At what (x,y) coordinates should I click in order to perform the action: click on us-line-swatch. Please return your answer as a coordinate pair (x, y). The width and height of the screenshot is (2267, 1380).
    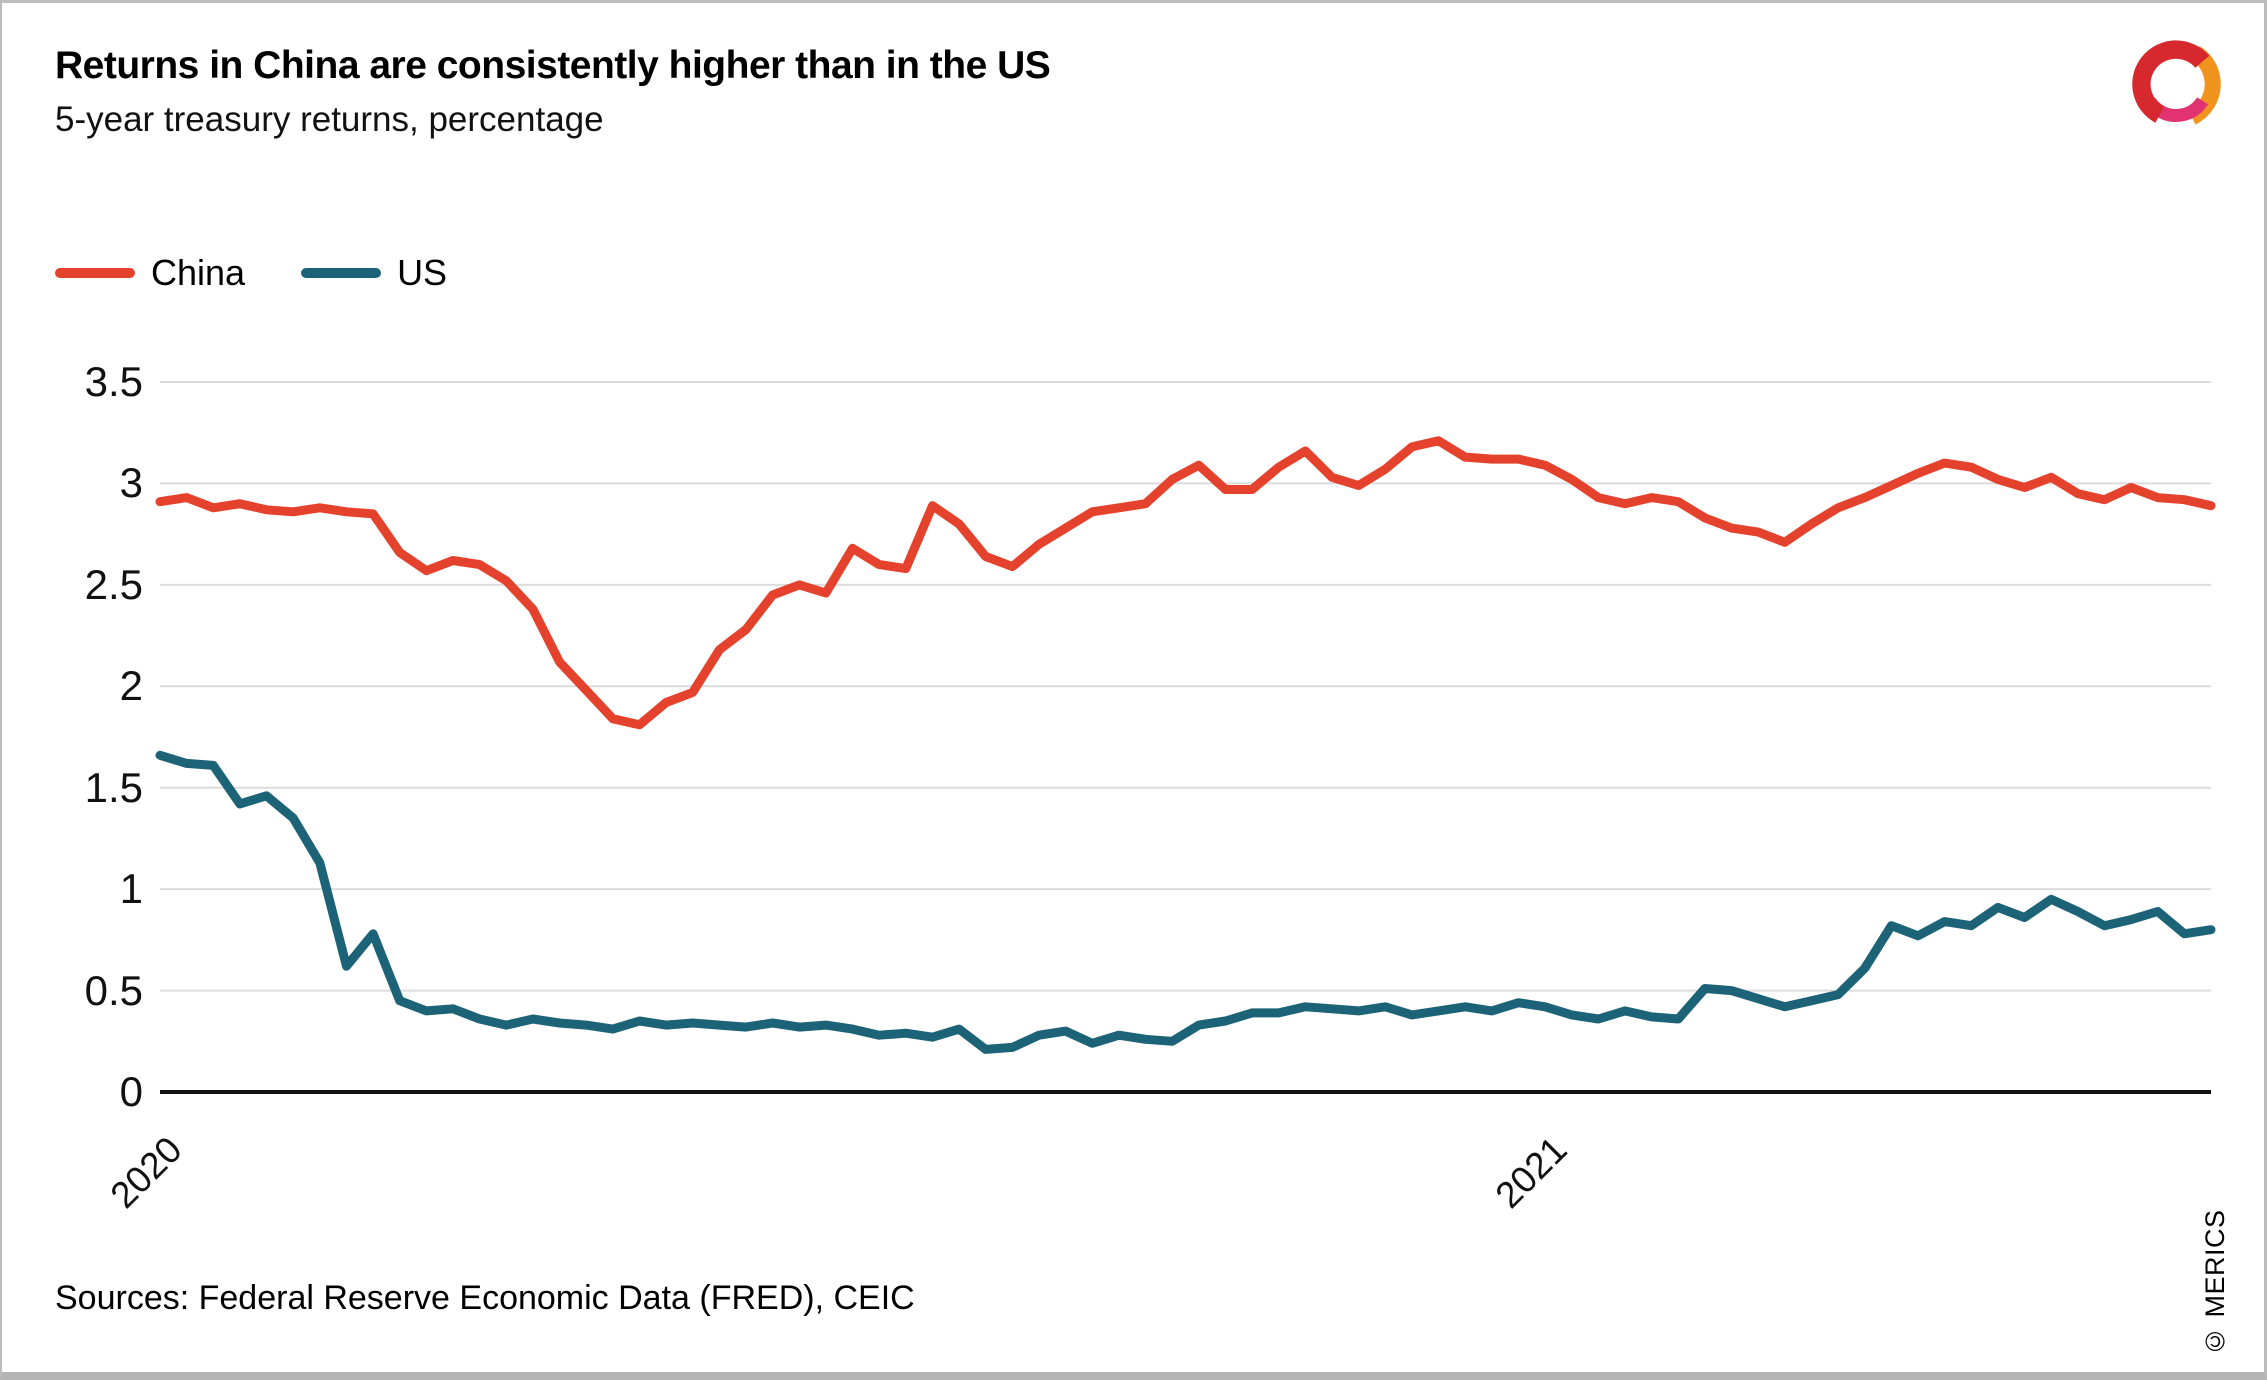
    Looking at the image, I should click on (341, 273).